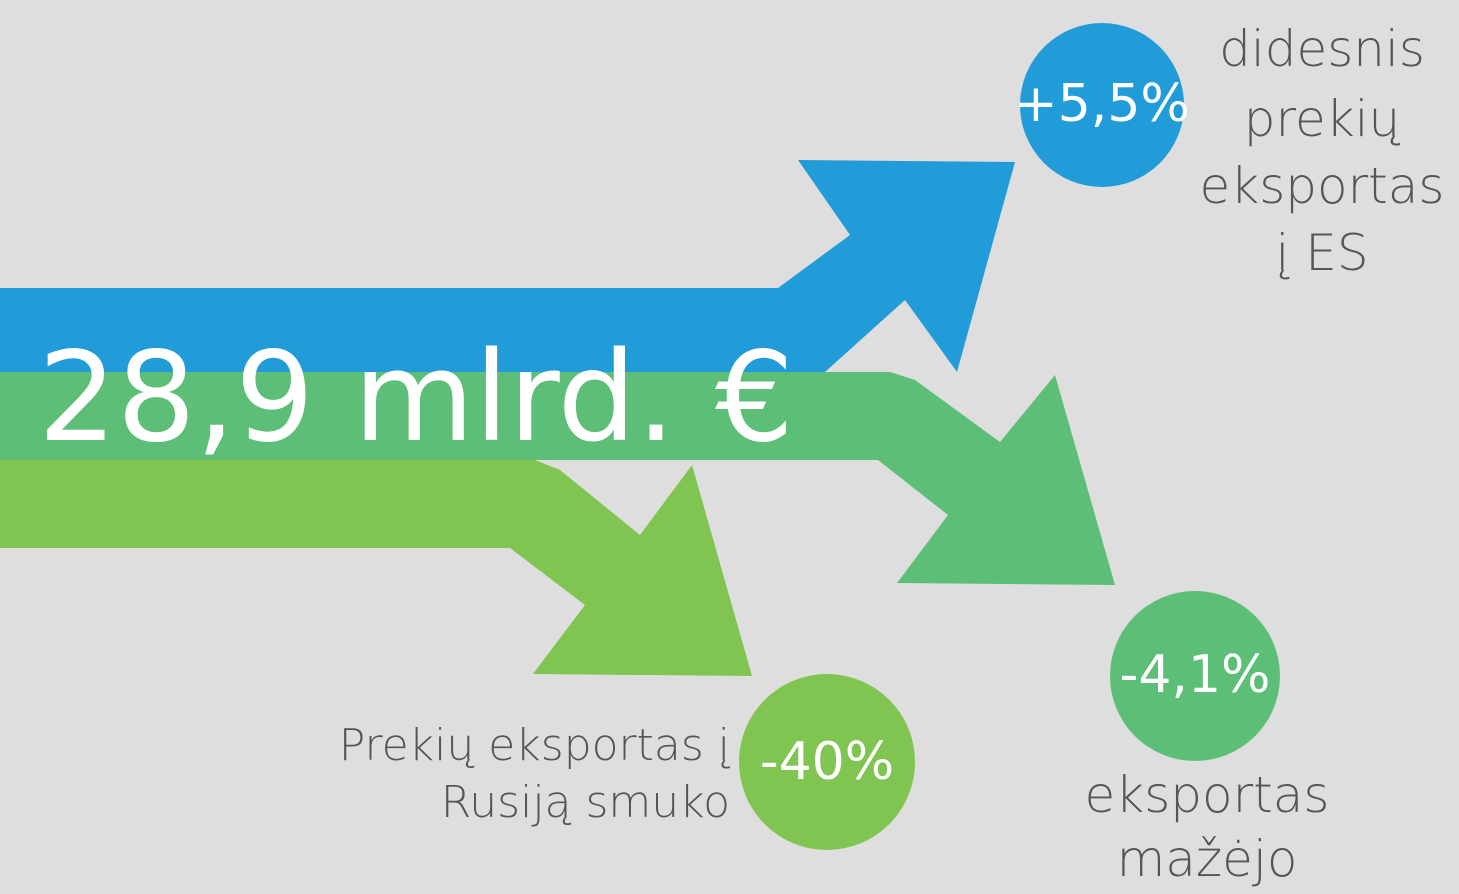 This screenshot has width=1459, height=894. Describe the element at coordinates (376, 568) in the screenshot. I see `light-green-arrow` at that location.